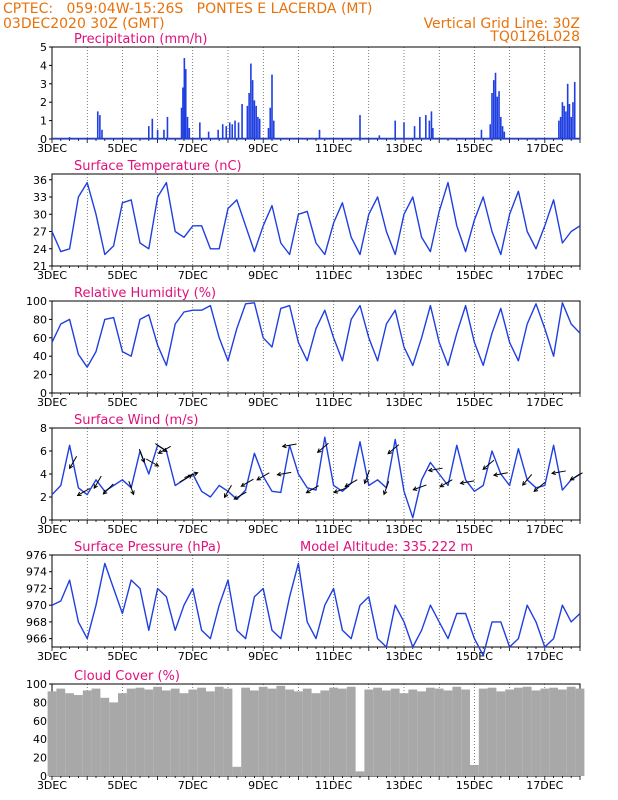 Image resolution: width=618 pixels, height=800 pixels. I want to click on cloud-cover-x-tick-label: 11DEC, so click(333, 785).